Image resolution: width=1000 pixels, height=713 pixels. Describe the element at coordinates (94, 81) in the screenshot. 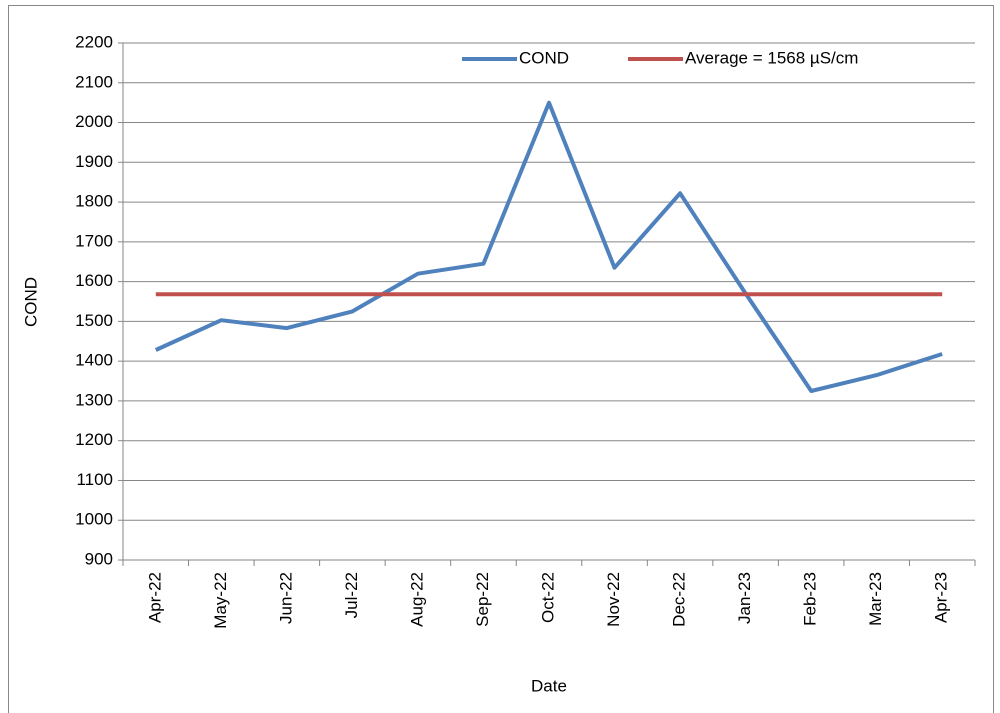

I see `y-tick-label: 2100` at that location.